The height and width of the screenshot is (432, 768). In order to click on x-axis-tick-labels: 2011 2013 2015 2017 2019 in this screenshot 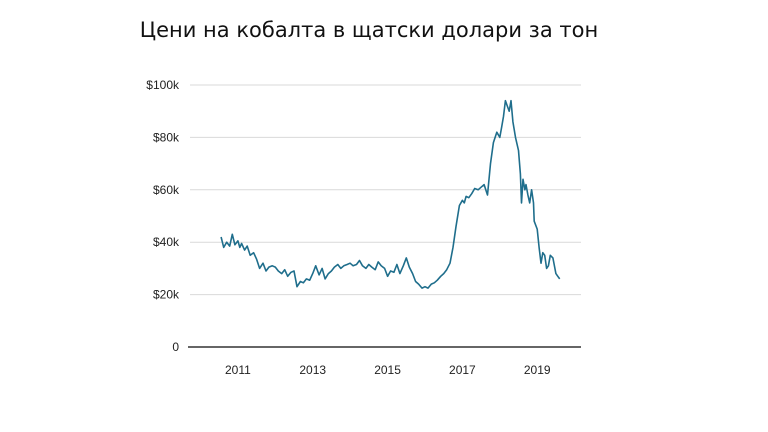, I will do `click(388, 370)`.